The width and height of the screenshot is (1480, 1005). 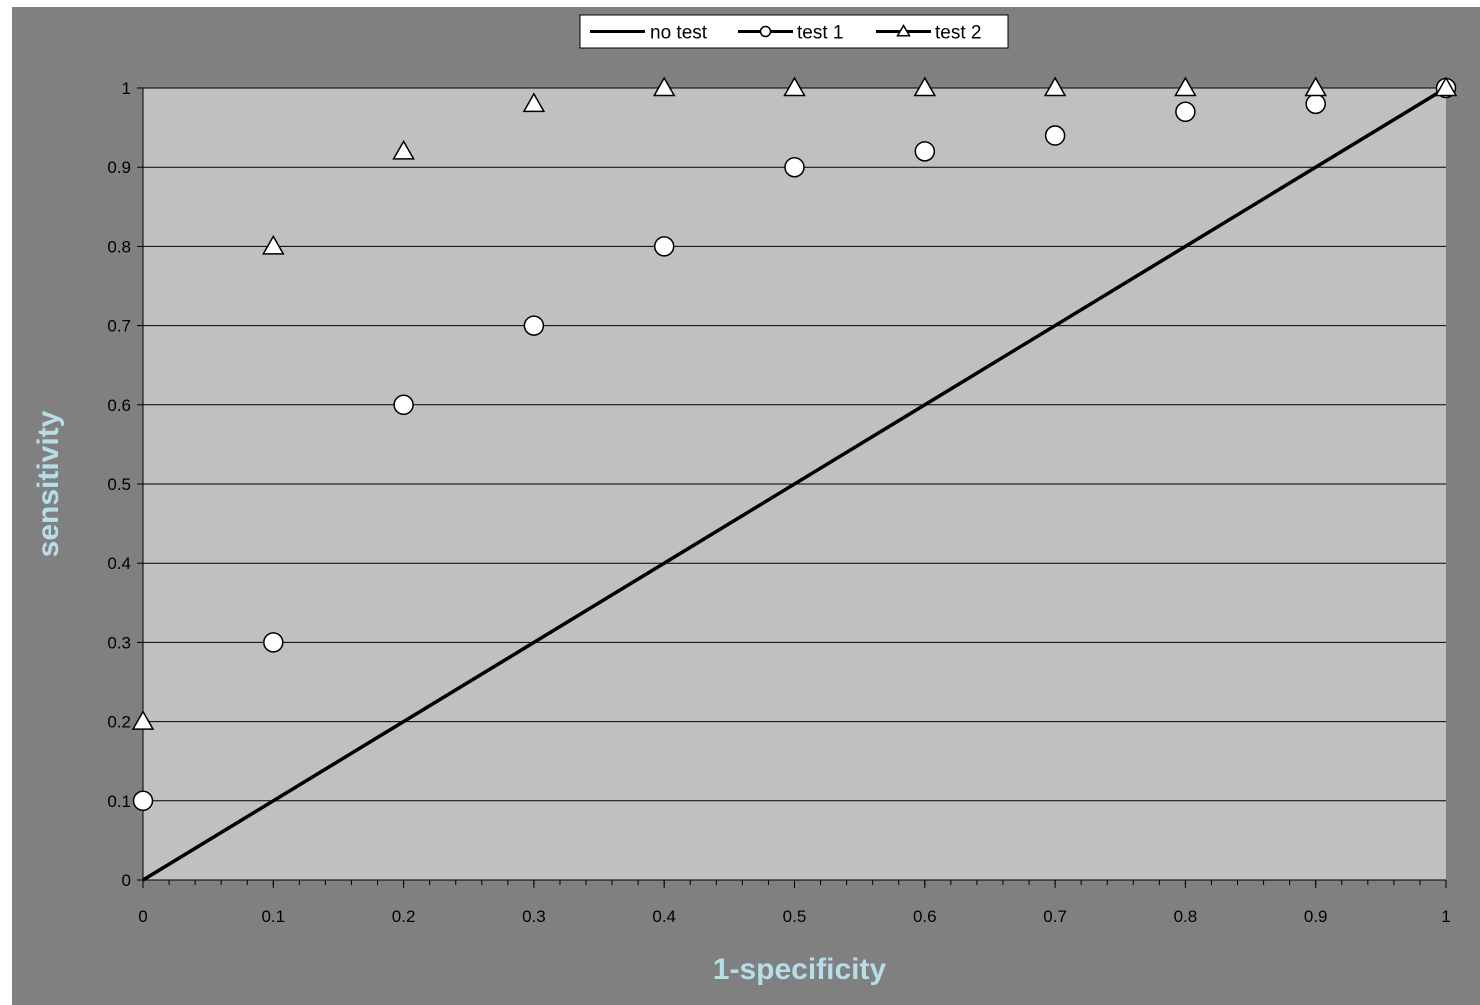 What do you see at coordinates (119, 484) in the screenshot?
I see `y-tick-label: 0.5` at bounding box center [119, 484].